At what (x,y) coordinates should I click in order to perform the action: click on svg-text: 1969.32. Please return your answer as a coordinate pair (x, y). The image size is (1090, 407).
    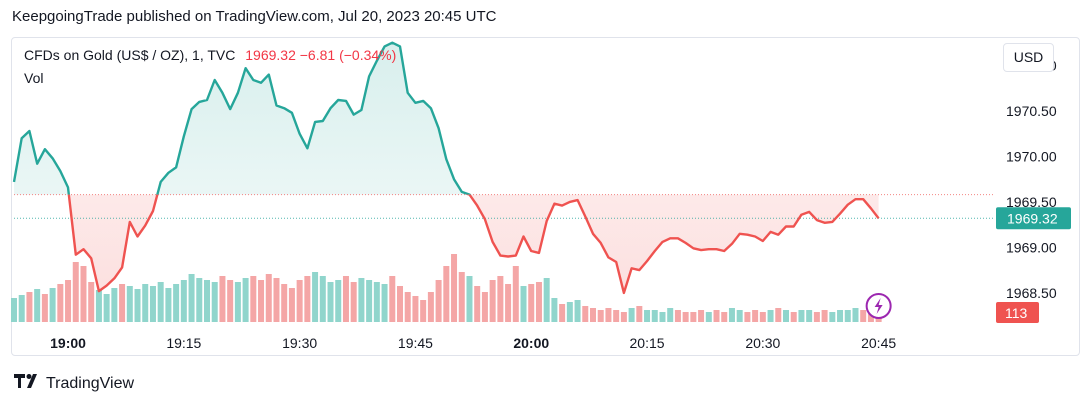
    Looking at the image, I should click on (1032, 218).